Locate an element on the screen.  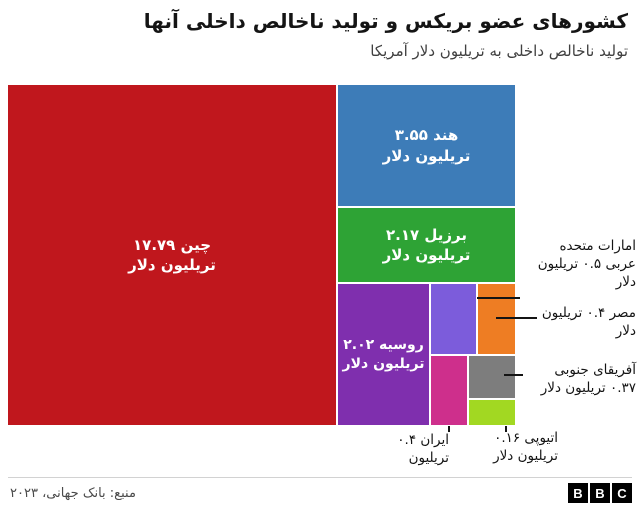
treemap-tile-brazil: برزیل ۲.۱۷ تریلیون دلار is located at coordinates (426, 245).